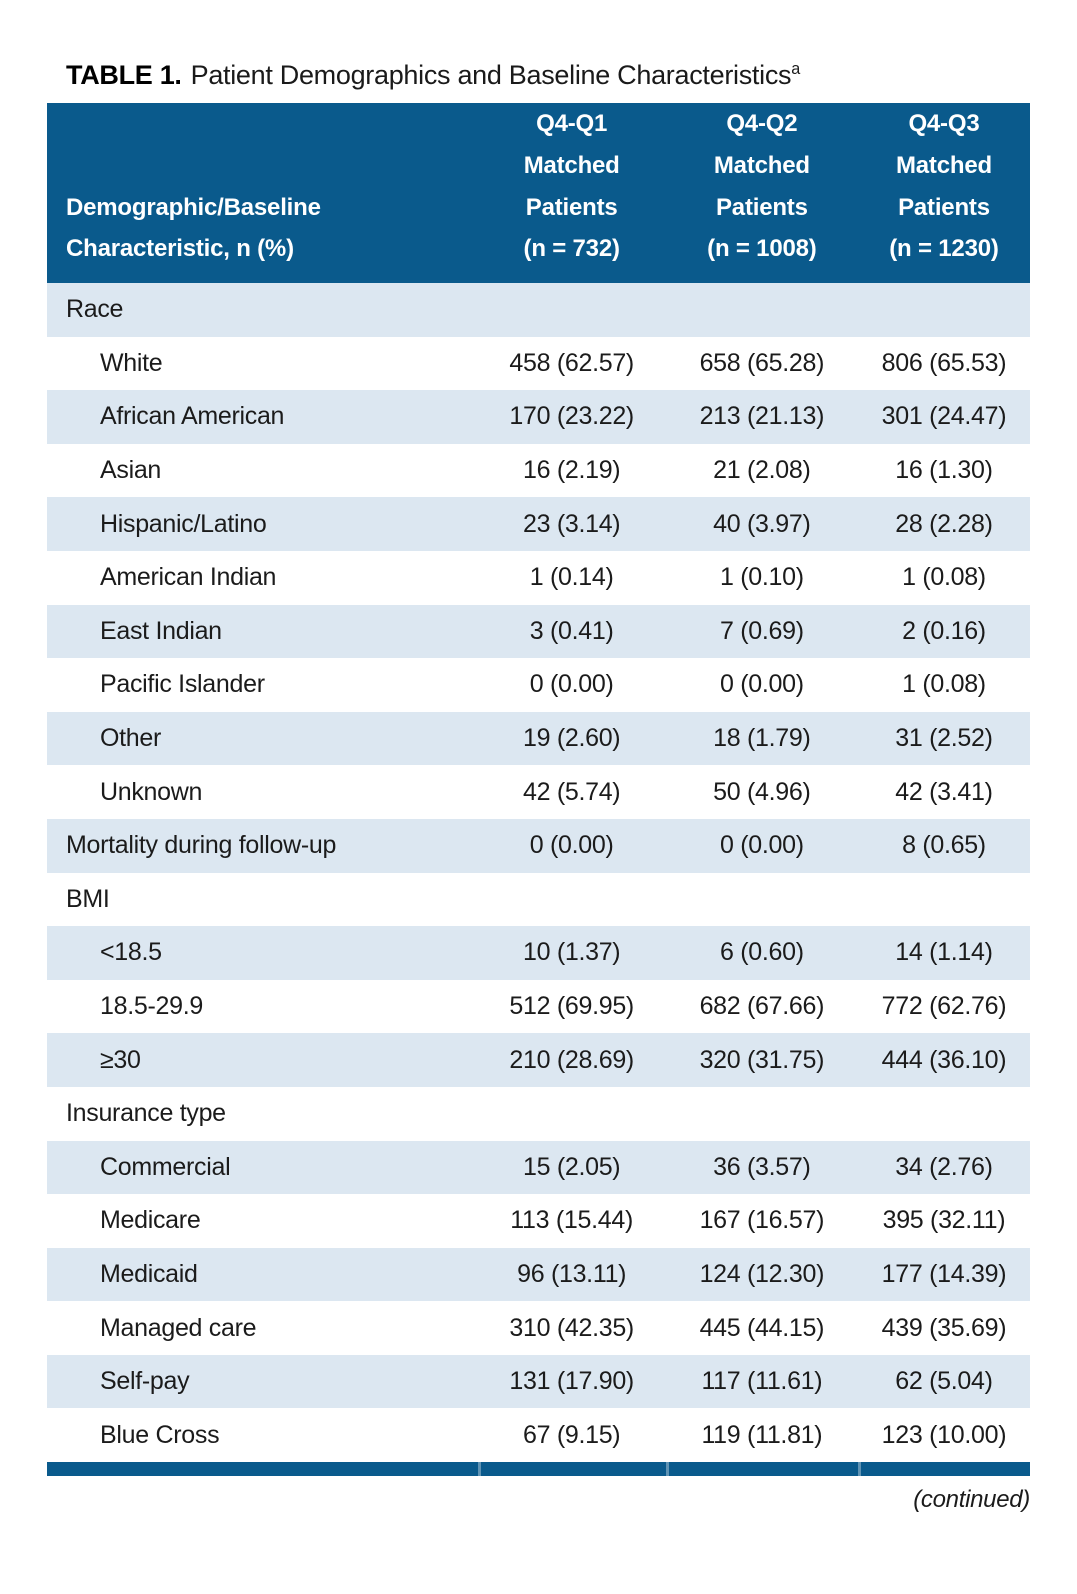 Image resolution: width=1077 pixels, height=1594 pixels. I want to click on table-row: East Indian 3 (0.41) 7 (0.69) 2 (0.16), so click(538, 631).